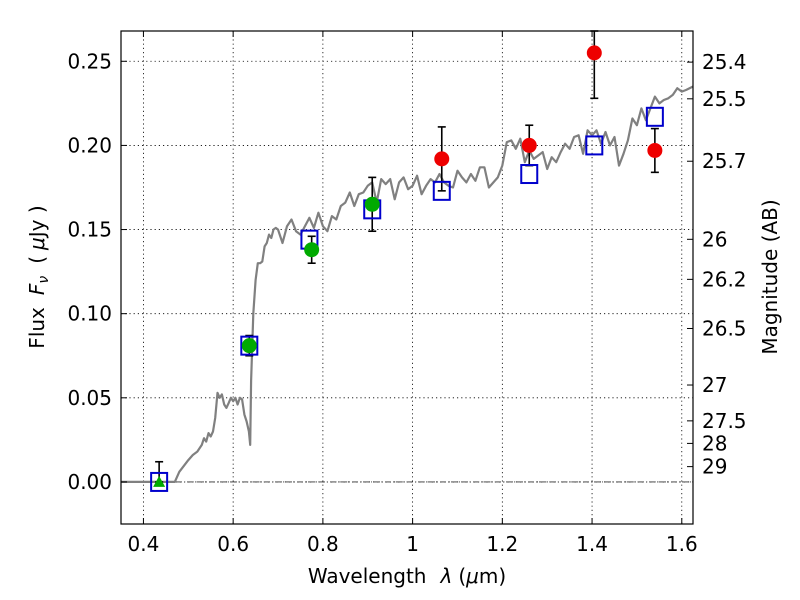 Image resolution: width=800 pixels, height=600 pixels. Describe the element at coordinates (37, 328) in the screenshot. I see `y-axis-title-word: Flux` at that location.